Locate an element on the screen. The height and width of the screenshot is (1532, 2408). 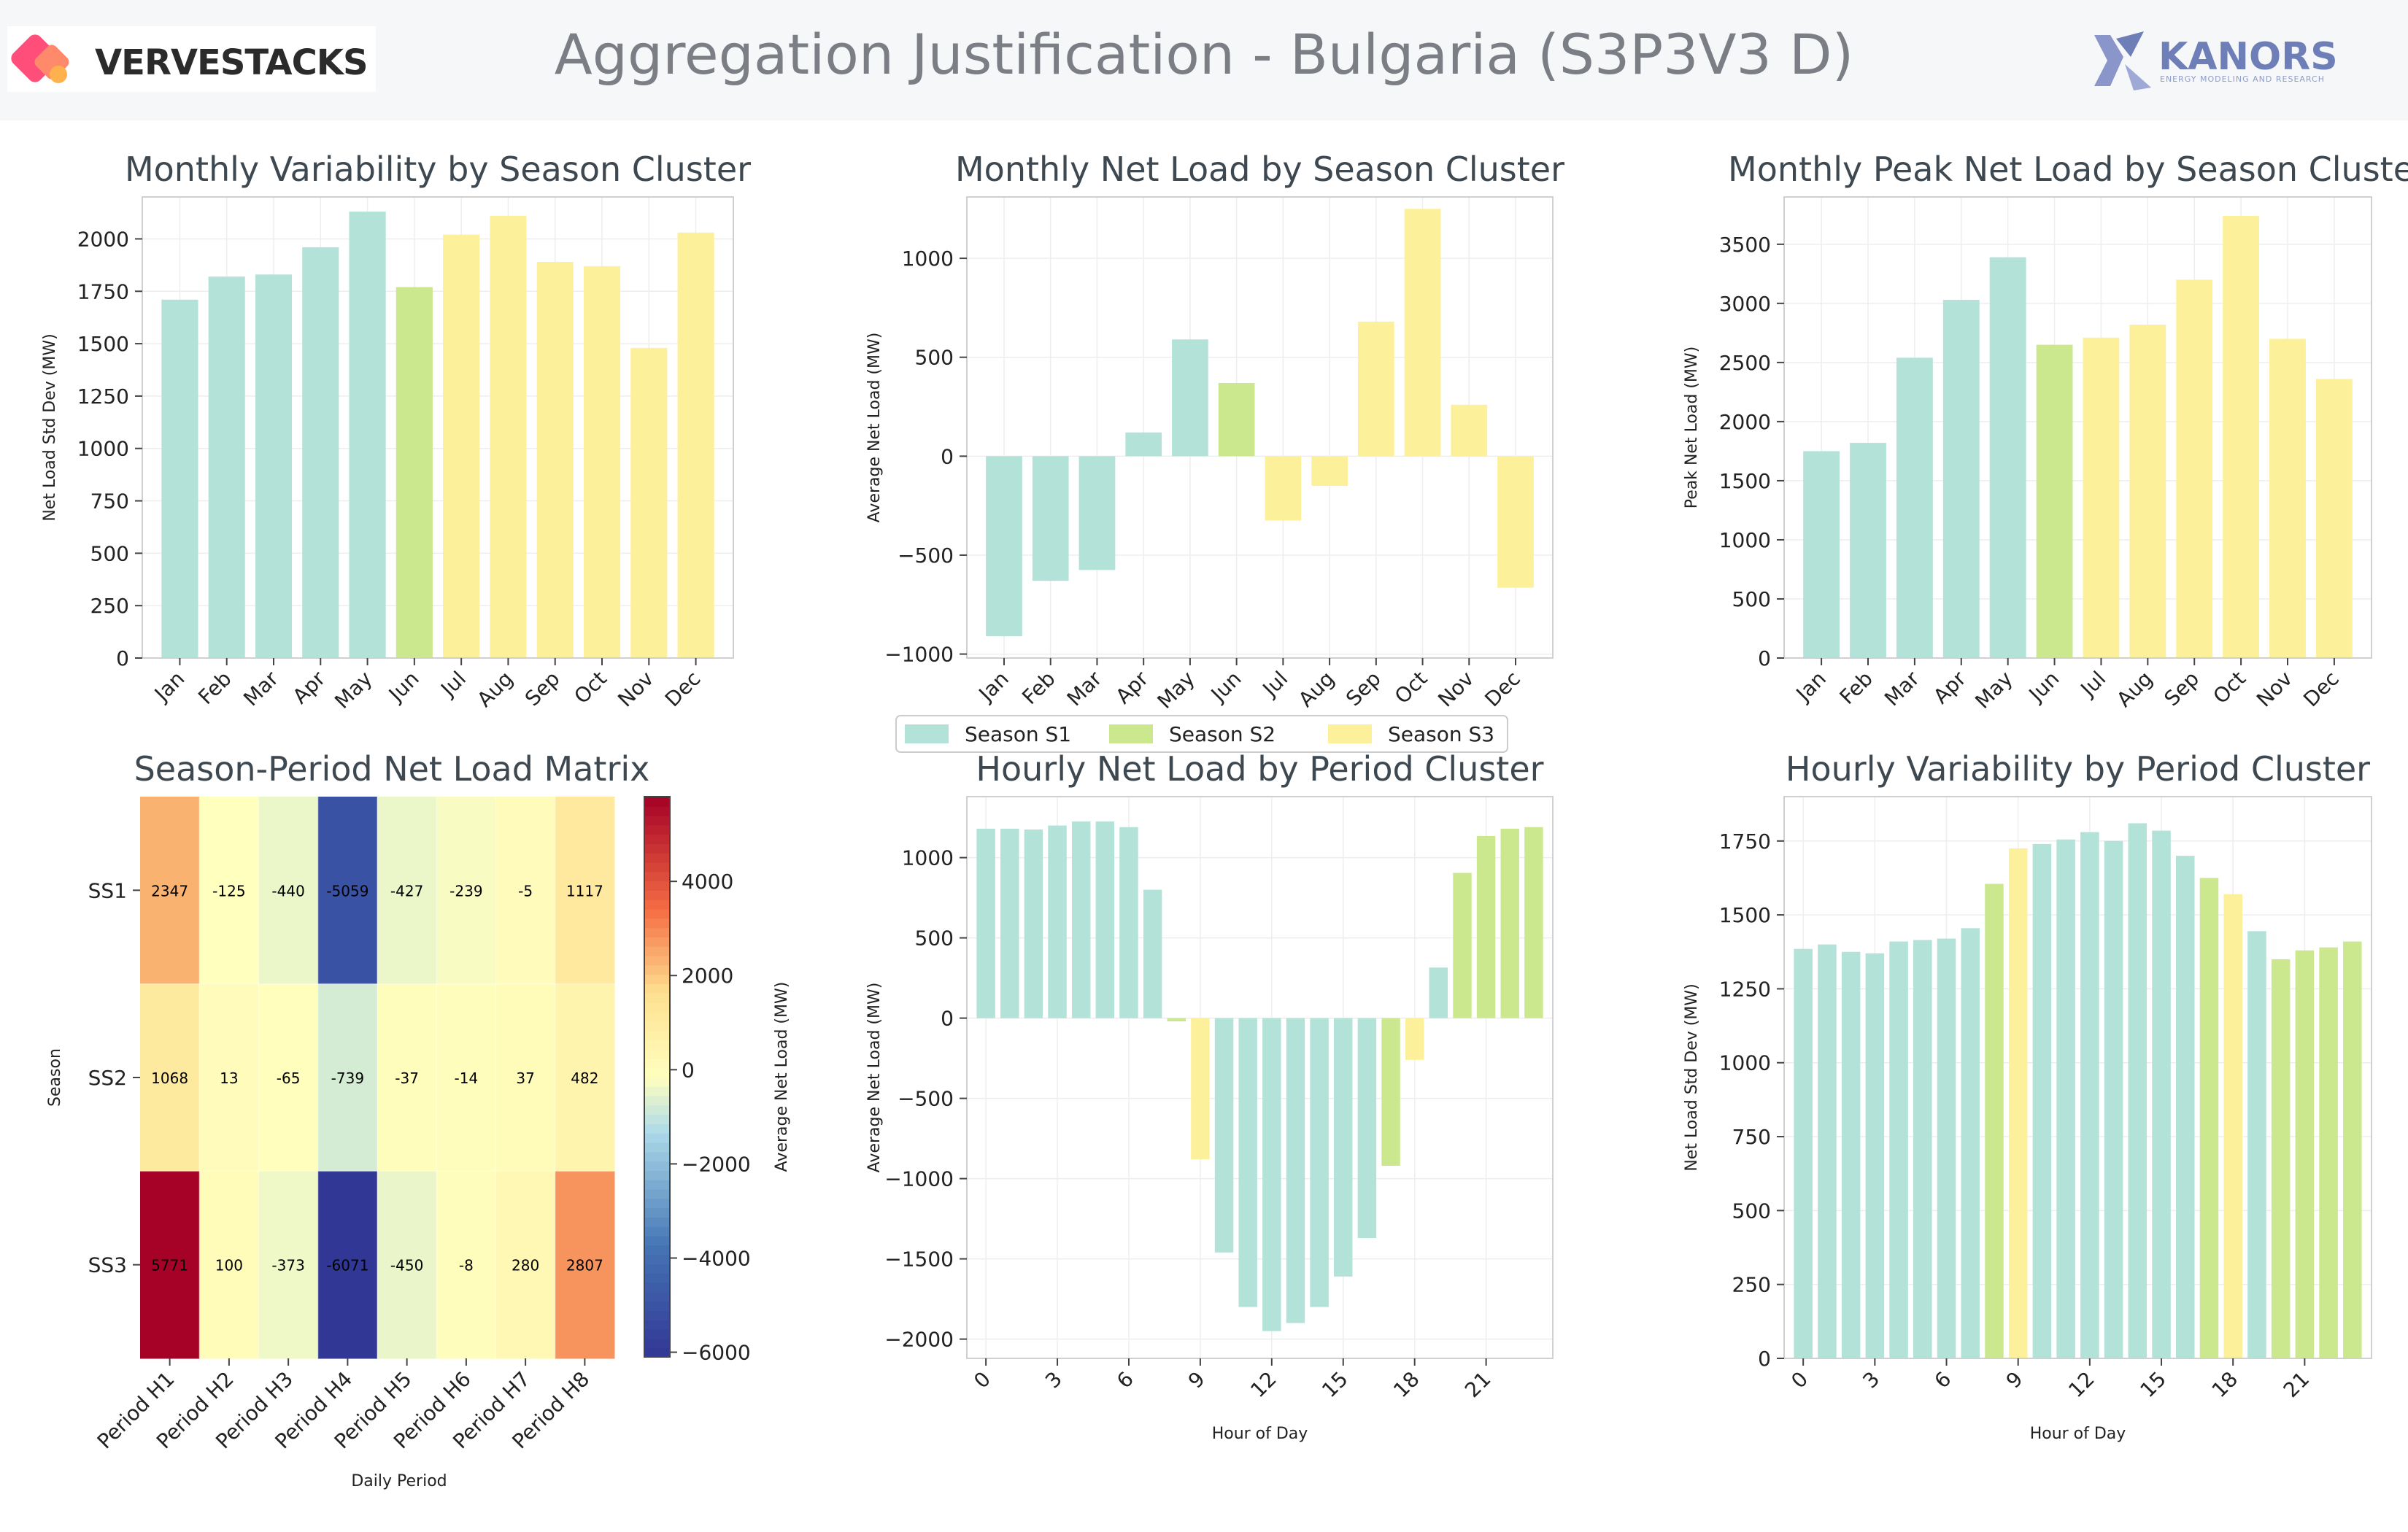
heatmap-cell-label: -14 is located at coordinates (467, 1078).